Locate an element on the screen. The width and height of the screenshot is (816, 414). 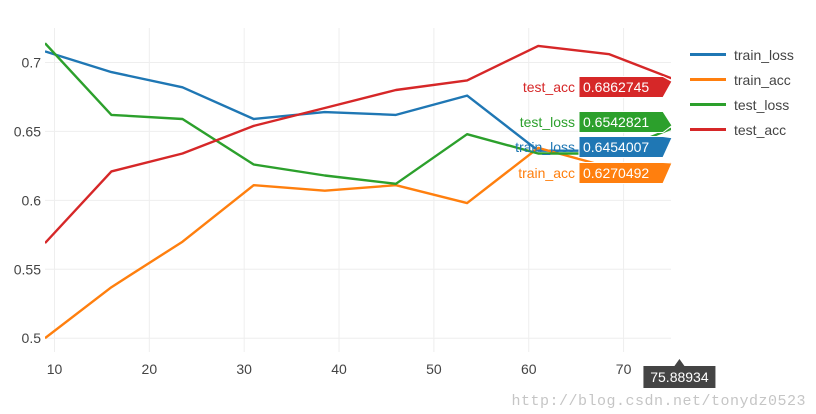
hover-box-test-acc is located at coordinates (625, 87).